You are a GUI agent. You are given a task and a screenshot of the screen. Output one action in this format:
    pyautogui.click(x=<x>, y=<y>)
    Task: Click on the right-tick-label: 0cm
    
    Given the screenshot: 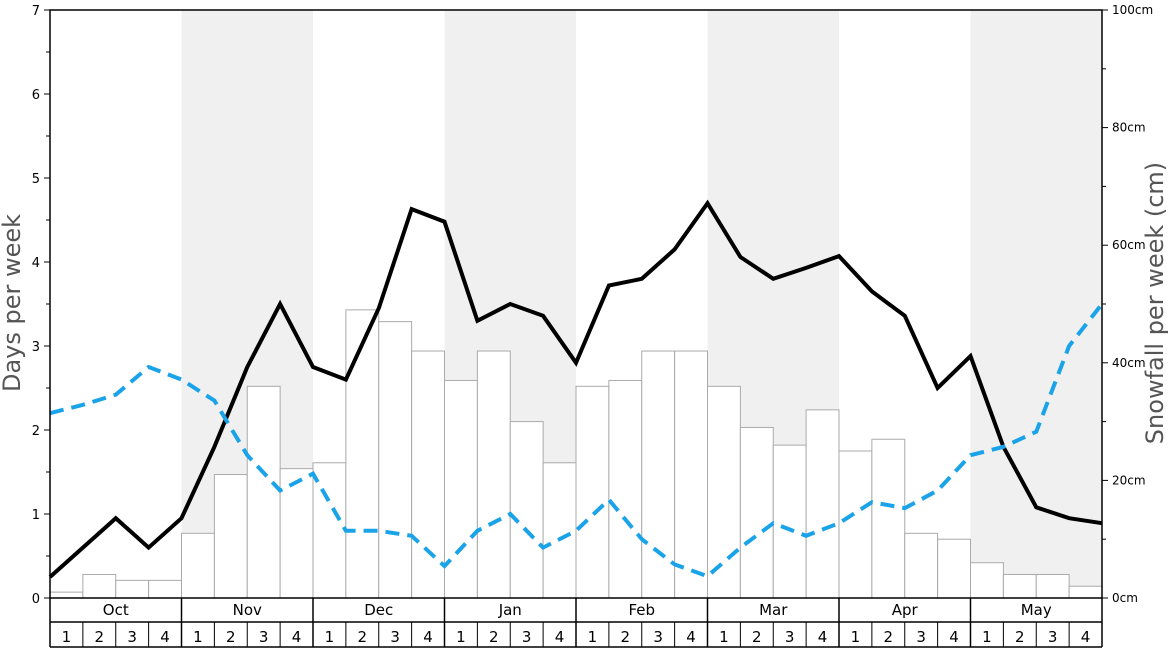 What is the action you would take?
    pyautogui.click(x=1125, y=598)
    